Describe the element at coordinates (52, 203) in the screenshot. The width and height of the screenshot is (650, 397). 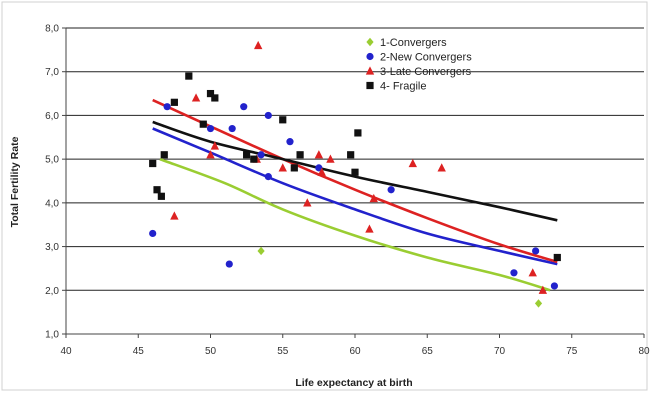
I see `y-tick-label: 4,0` at that location.